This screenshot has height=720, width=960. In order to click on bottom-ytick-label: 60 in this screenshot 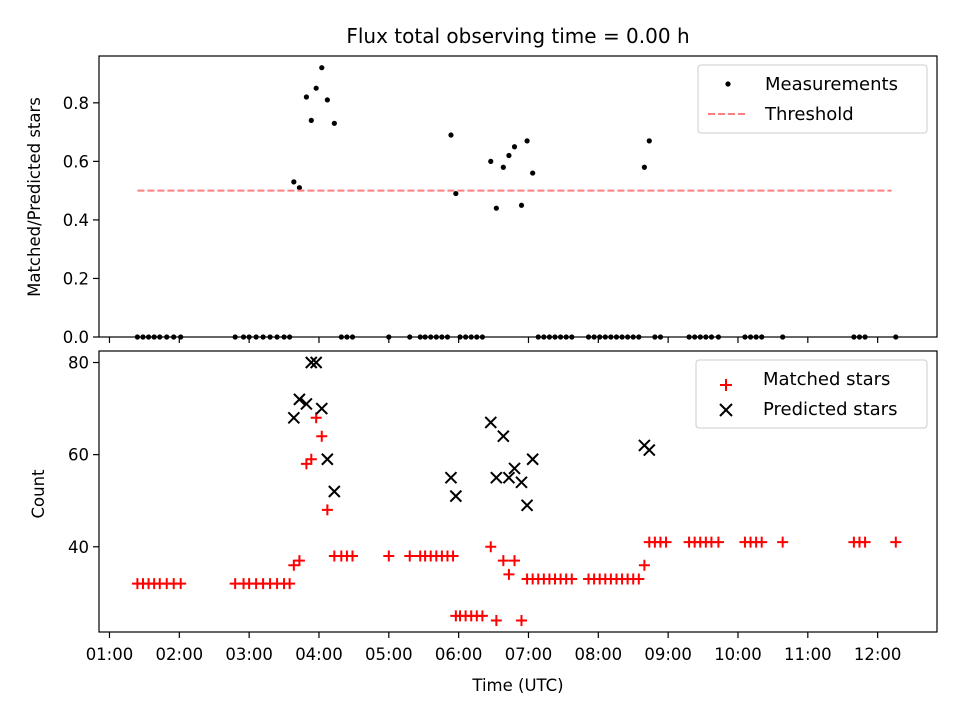, I will do `click(78, 455)`.